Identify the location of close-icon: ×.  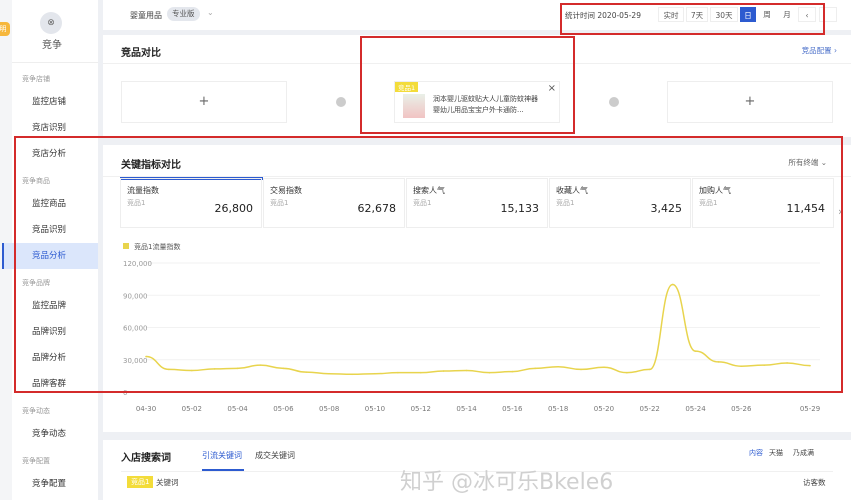
(551, 88).